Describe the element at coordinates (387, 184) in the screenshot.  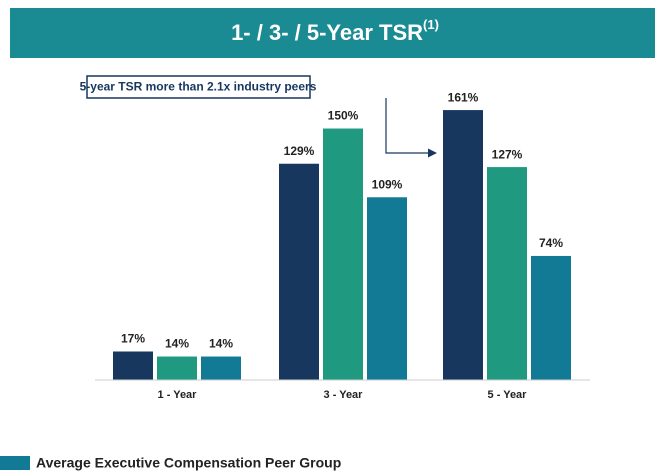
I see `value-label: 109%` at that location.